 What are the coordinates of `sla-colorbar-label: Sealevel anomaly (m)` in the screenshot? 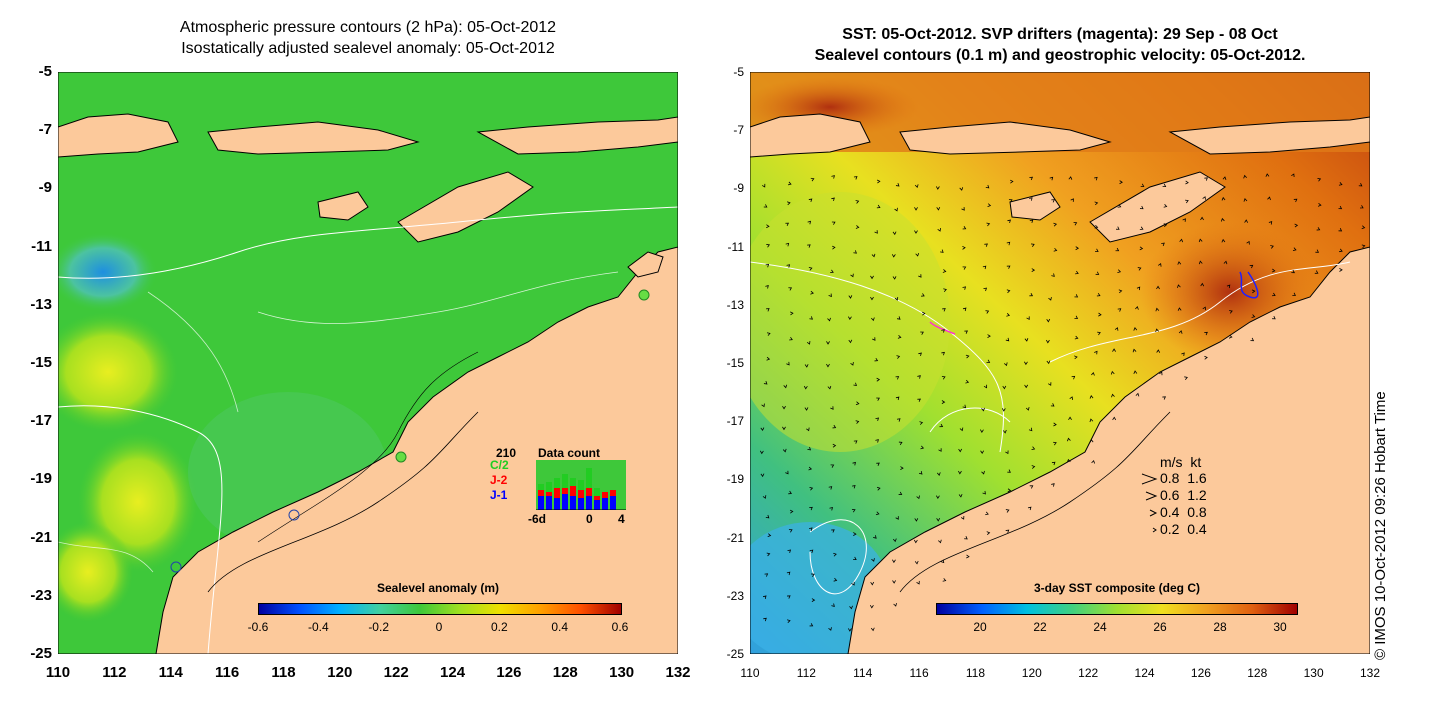 It's located at (438, 588).